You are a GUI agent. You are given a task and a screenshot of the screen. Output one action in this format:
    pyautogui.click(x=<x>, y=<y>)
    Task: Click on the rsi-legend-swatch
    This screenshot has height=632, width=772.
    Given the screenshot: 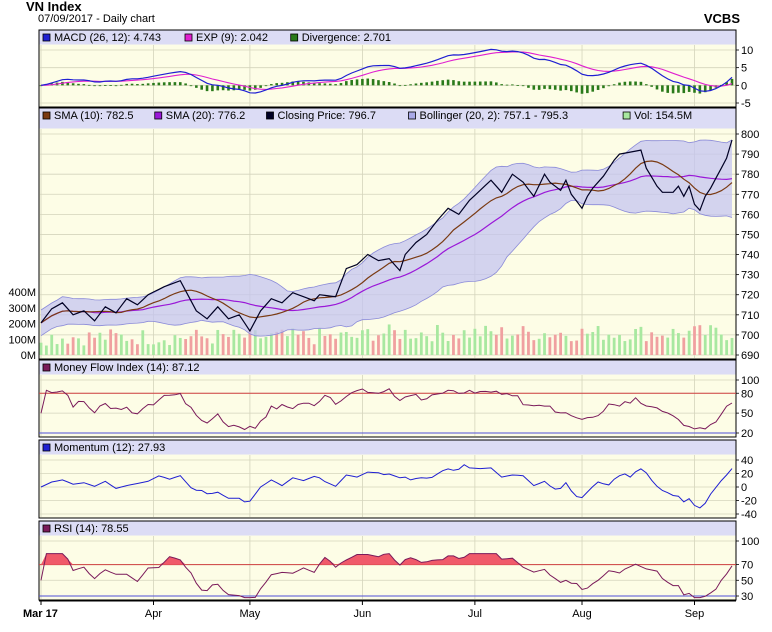 What is the action you would take?
    pyautogui.click(x=46, y=528)
    